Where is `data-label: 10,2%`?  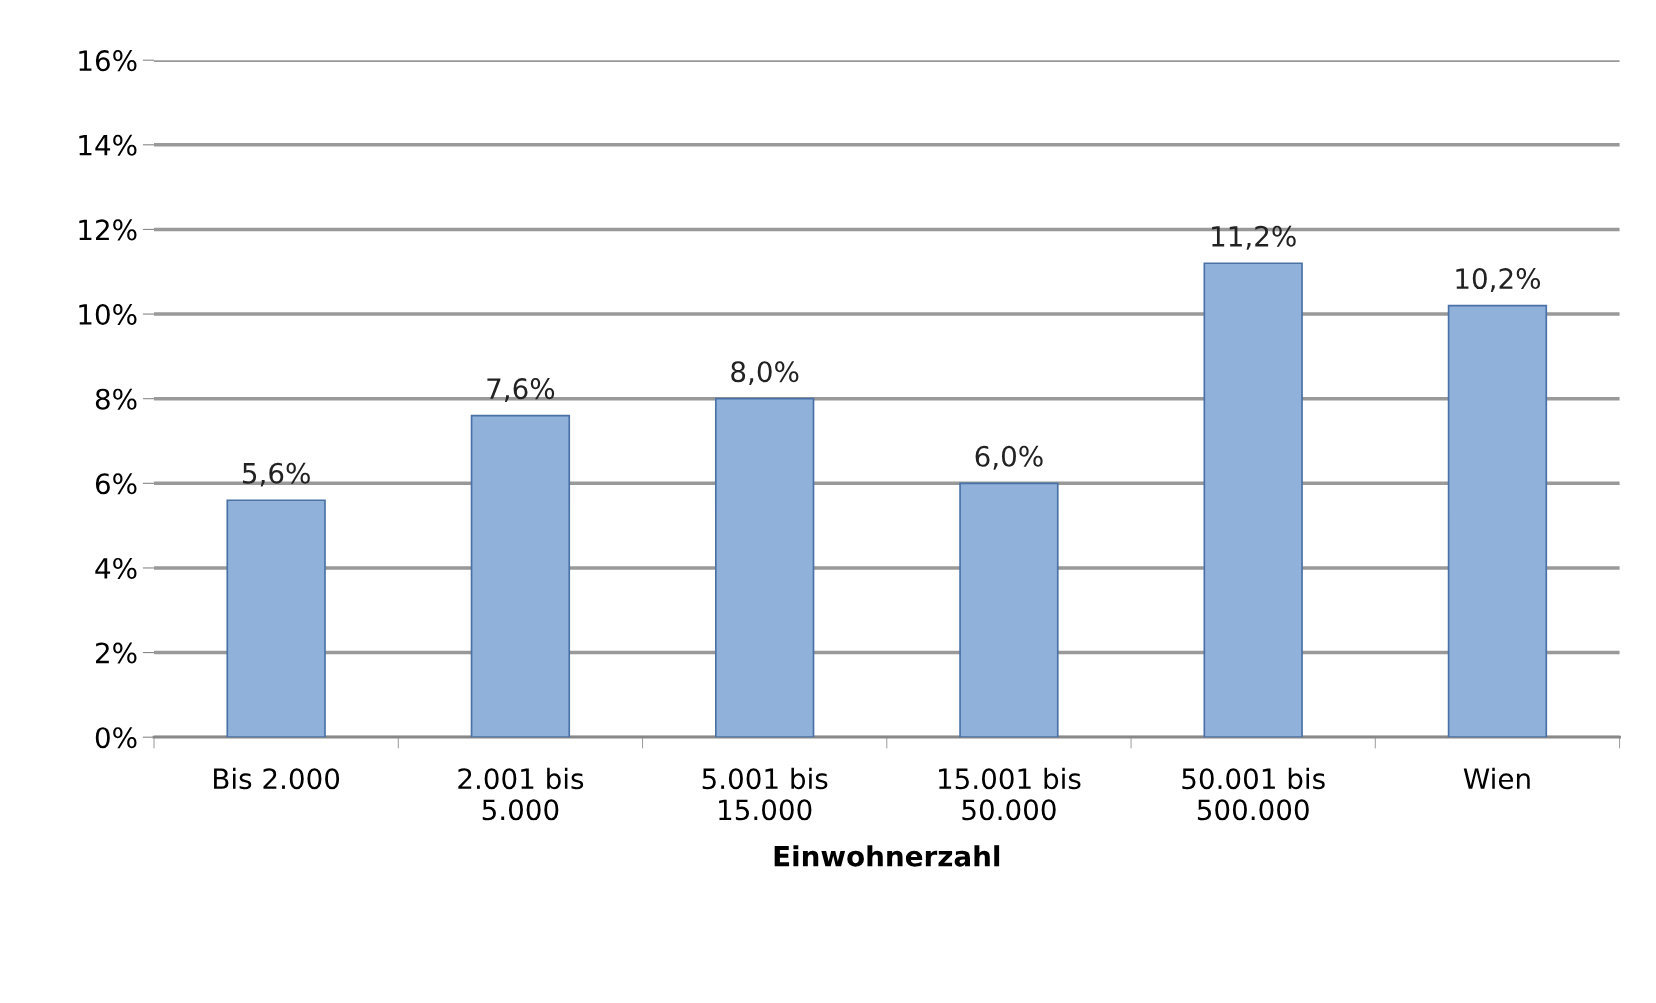
data-label: 10,2% is located at coordinates (1498, 280).